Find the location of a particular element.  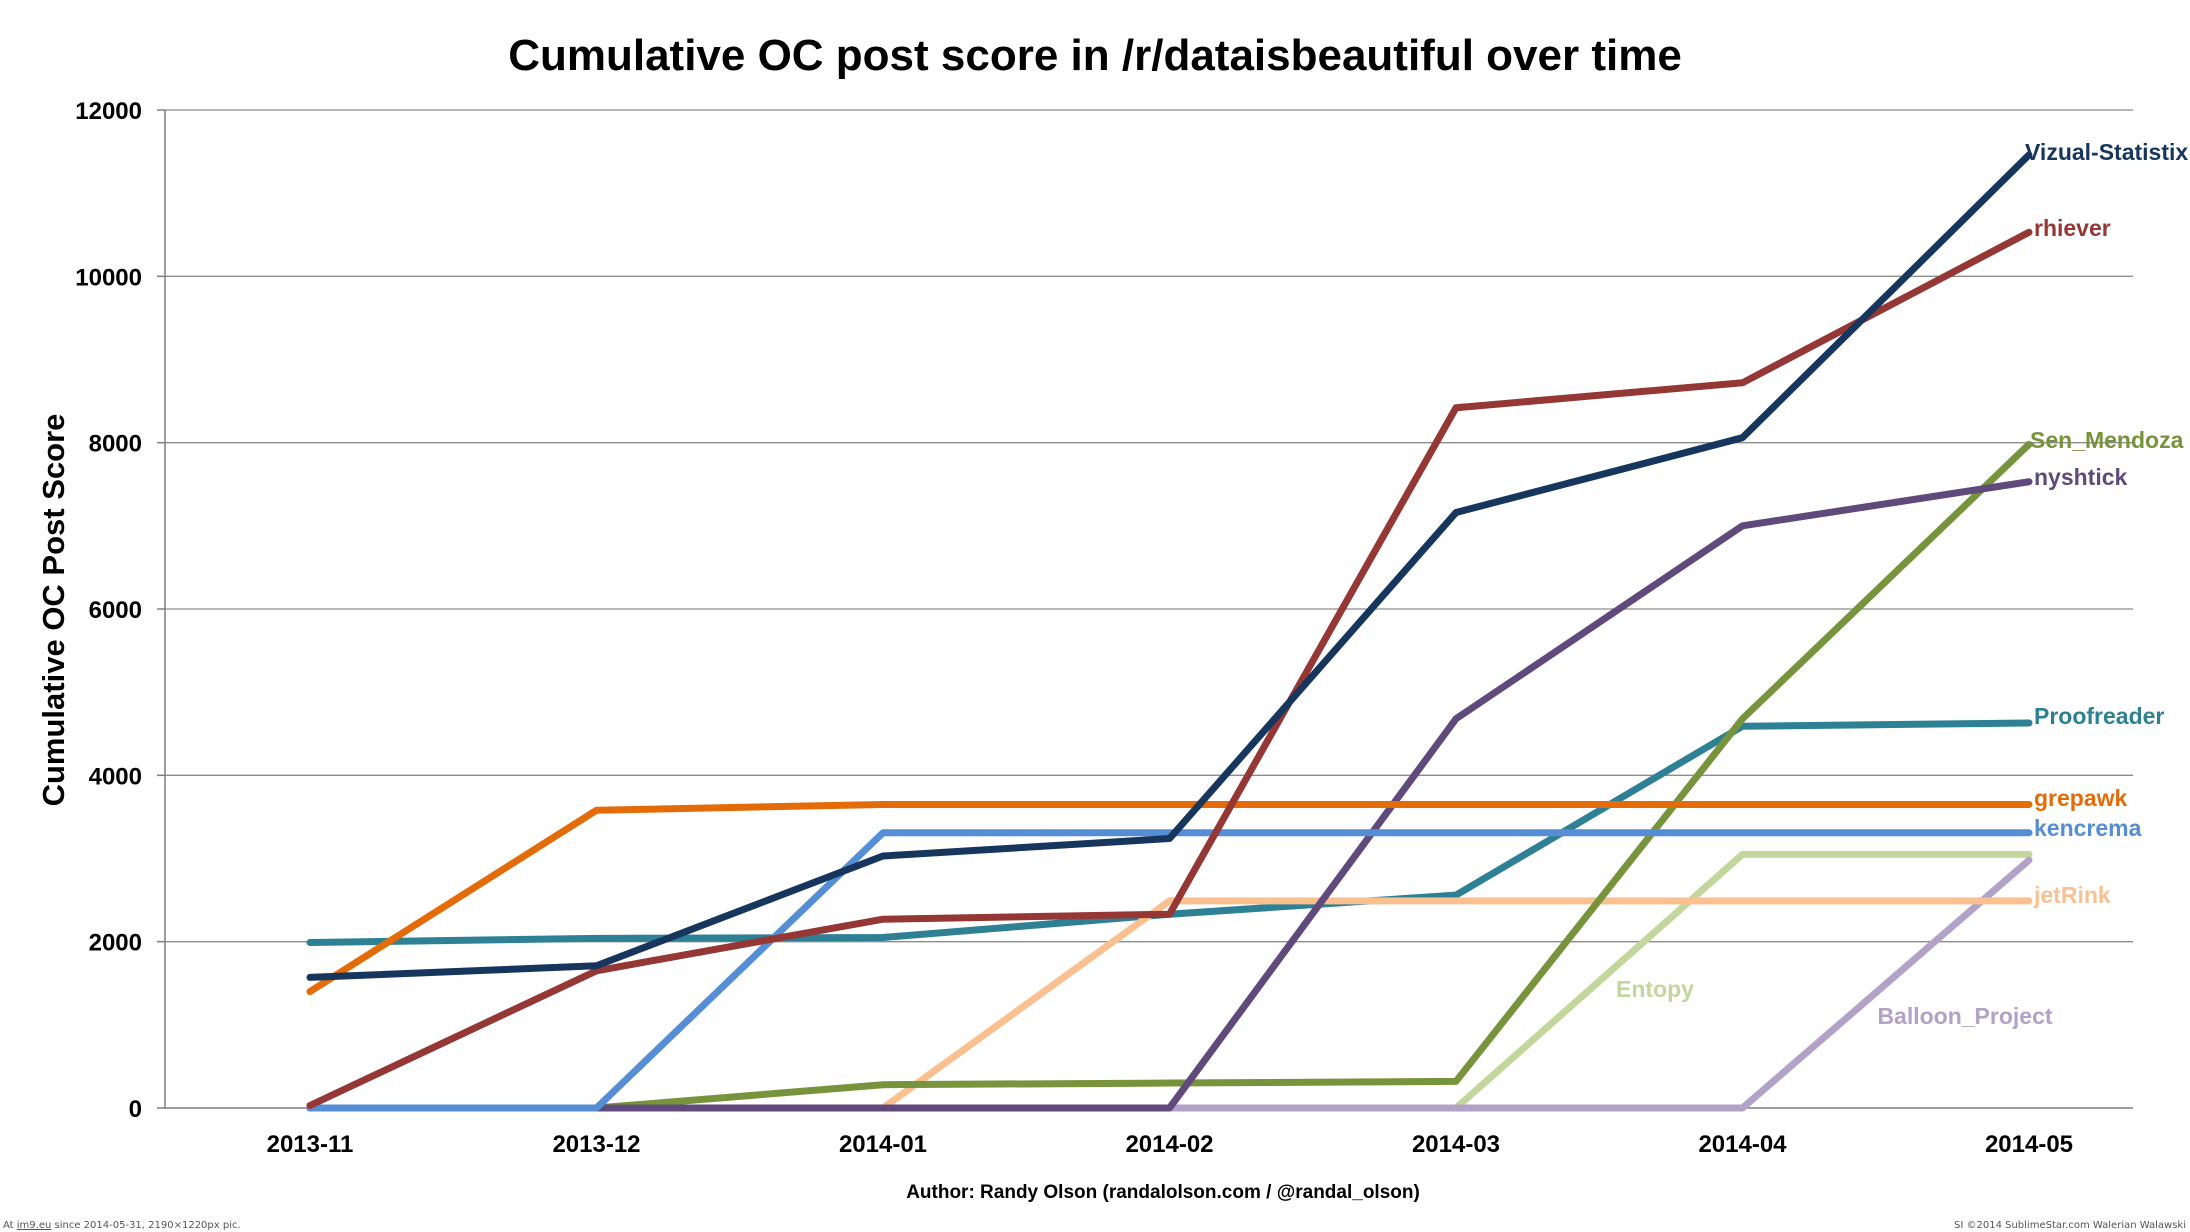

y-tick-label-4000: 4000 is located at coordinates (115, 776).